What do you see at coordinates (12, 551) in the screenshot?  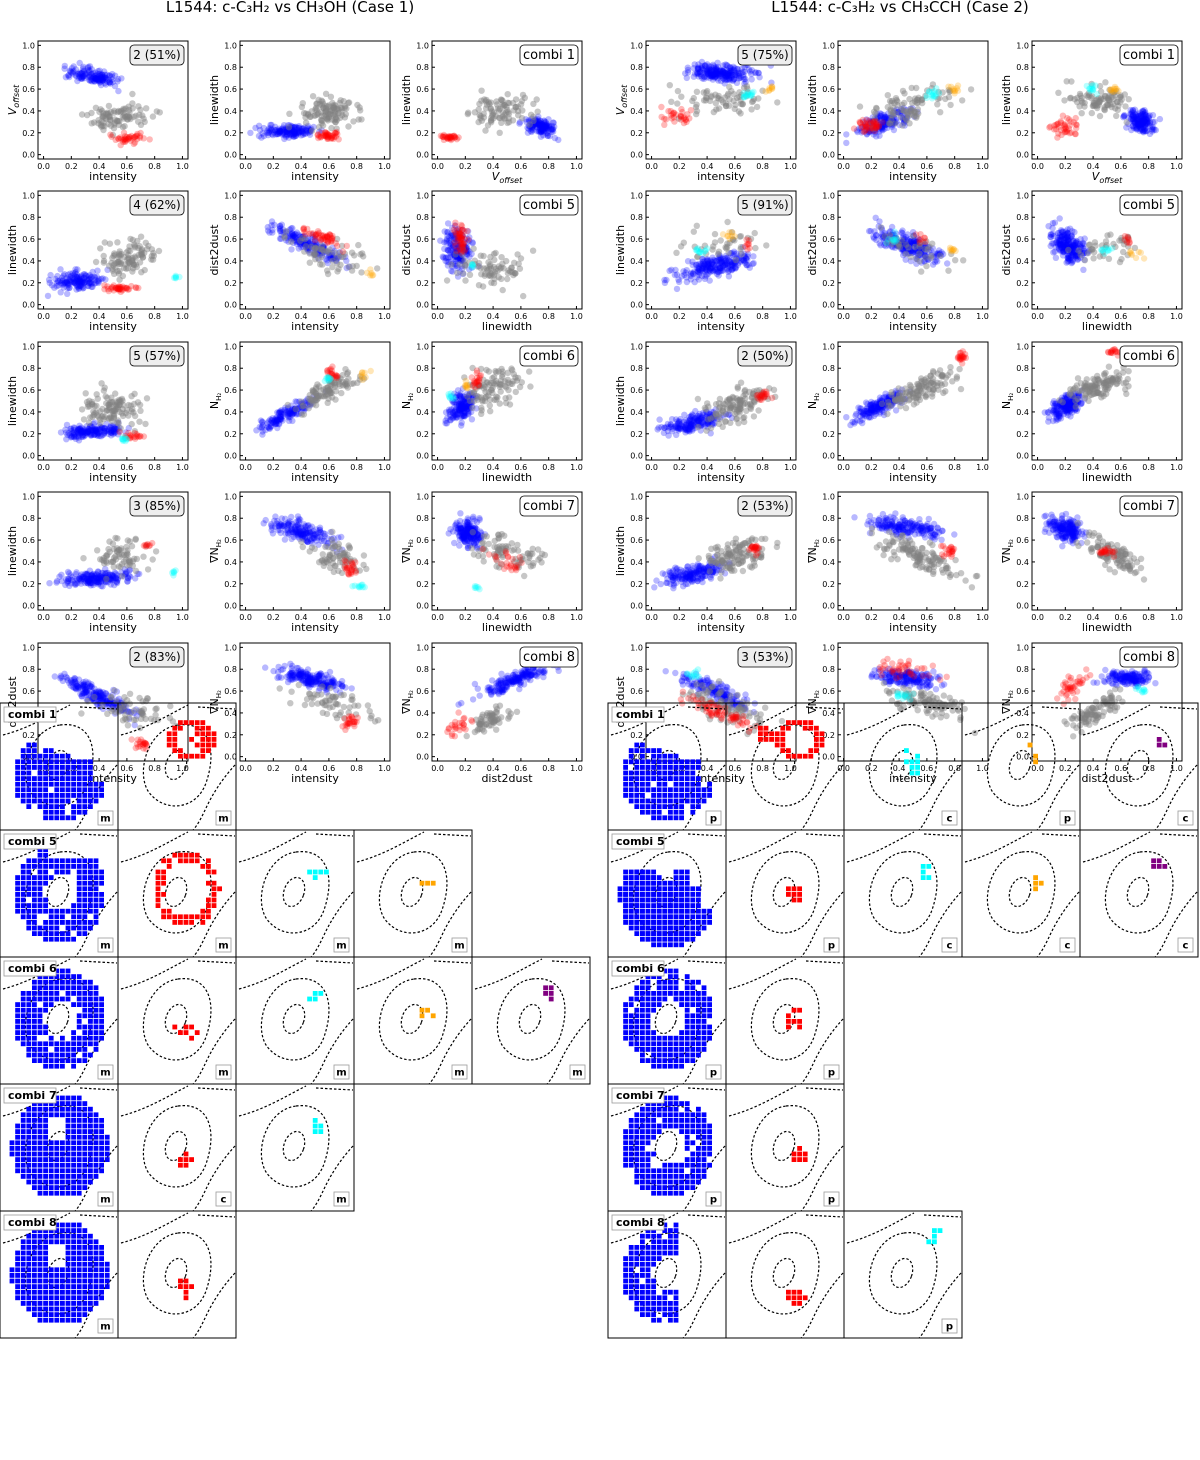 I see `axis-label: linewidth` at bounding box center [12, 551].